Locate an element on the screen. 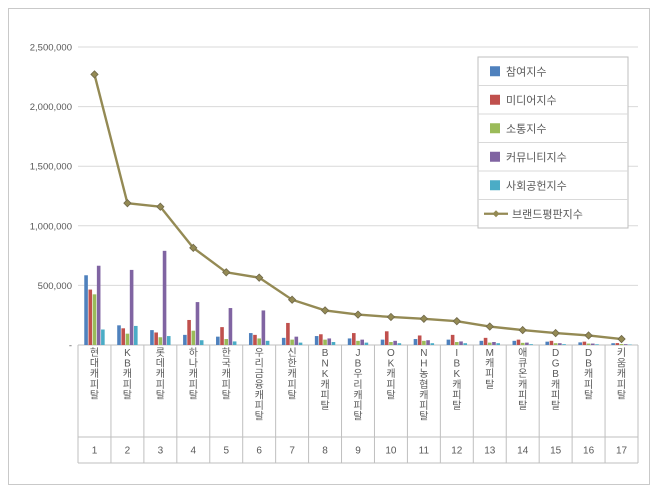 This screenshot has width=660, height=495. rank-label: 2 is located at coordinates (128, 451).